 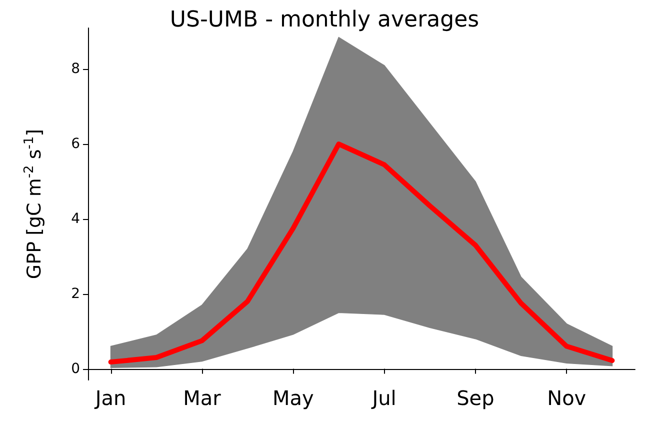 I want to click on y-tick-label: 8, so click(x=75, y=69).